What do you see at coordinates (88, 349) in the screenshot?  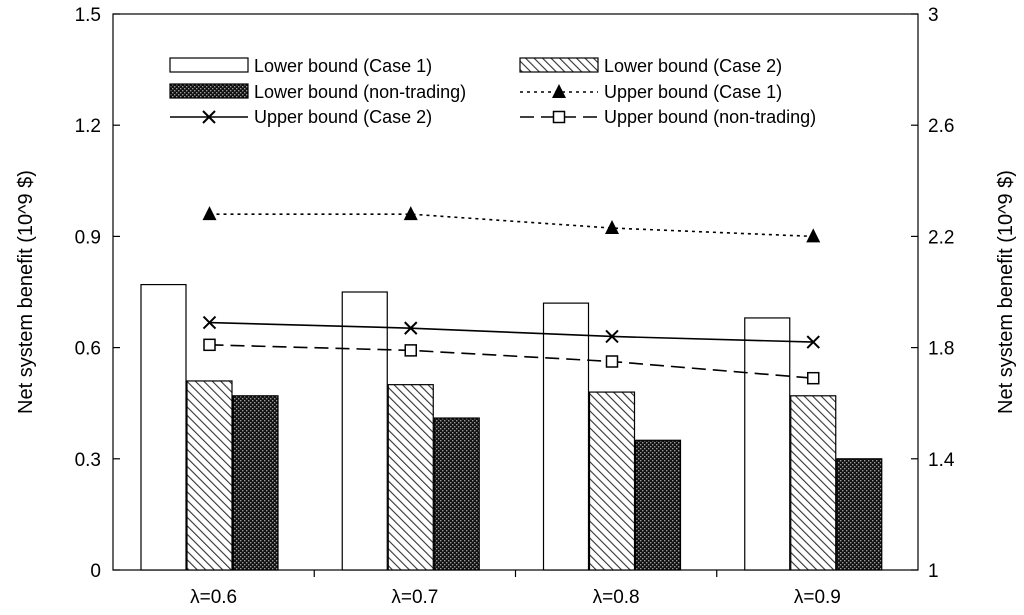 I see `y-tick-label: 0.6` at bounding box center [88, 349].